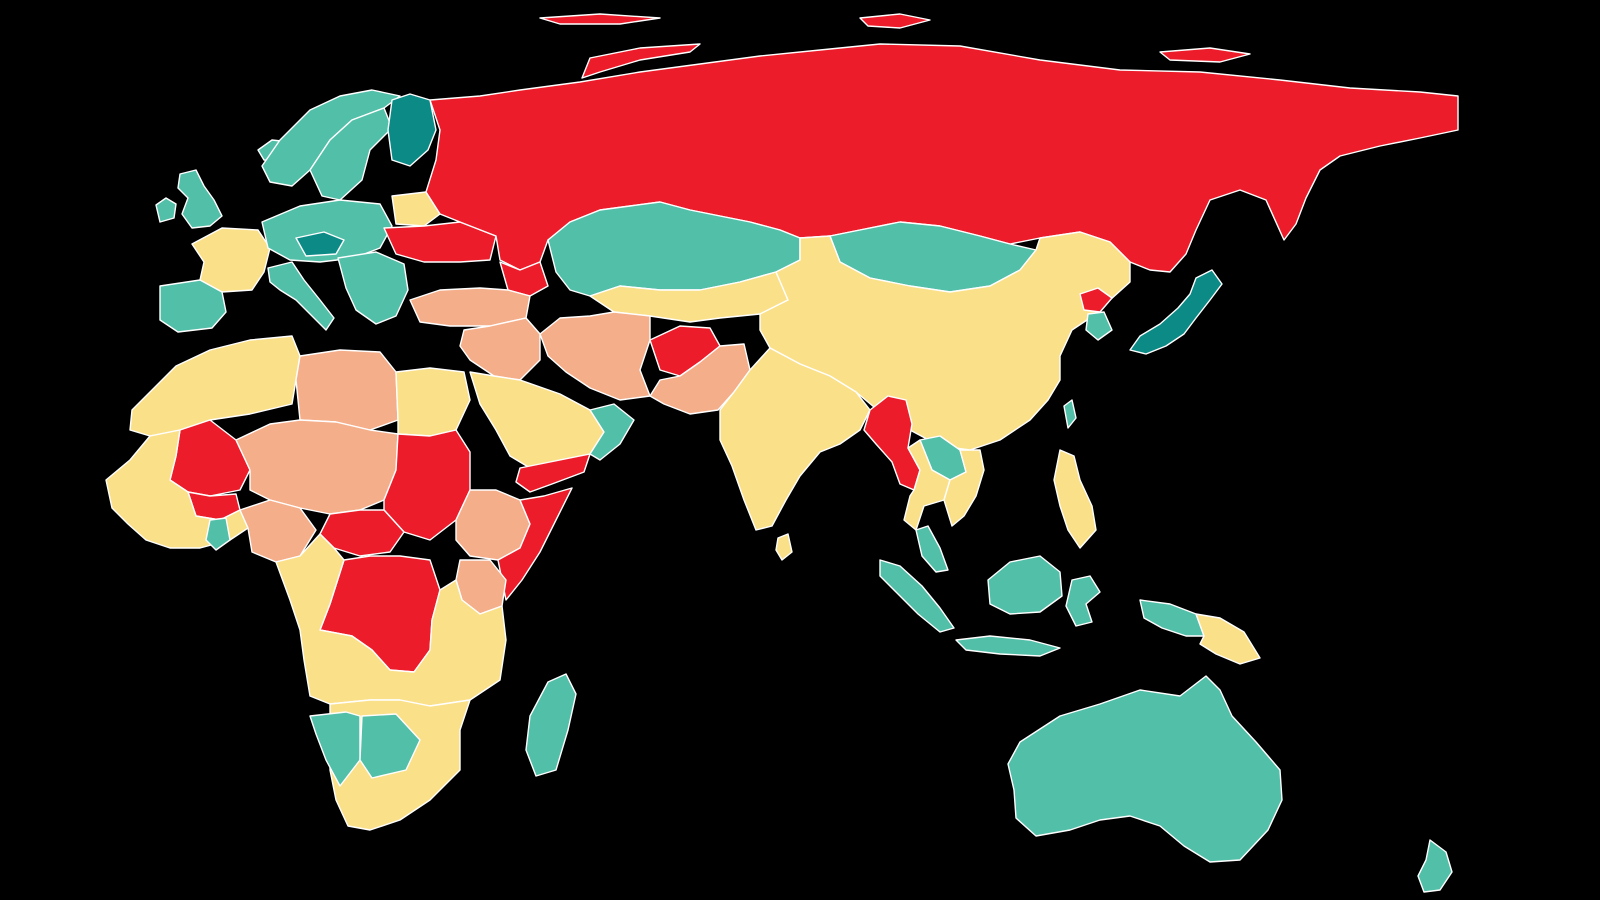 Image resolution: width=1600 pixels, height=900 pixels. I want to click on region-ukraine, so click(440, 242).